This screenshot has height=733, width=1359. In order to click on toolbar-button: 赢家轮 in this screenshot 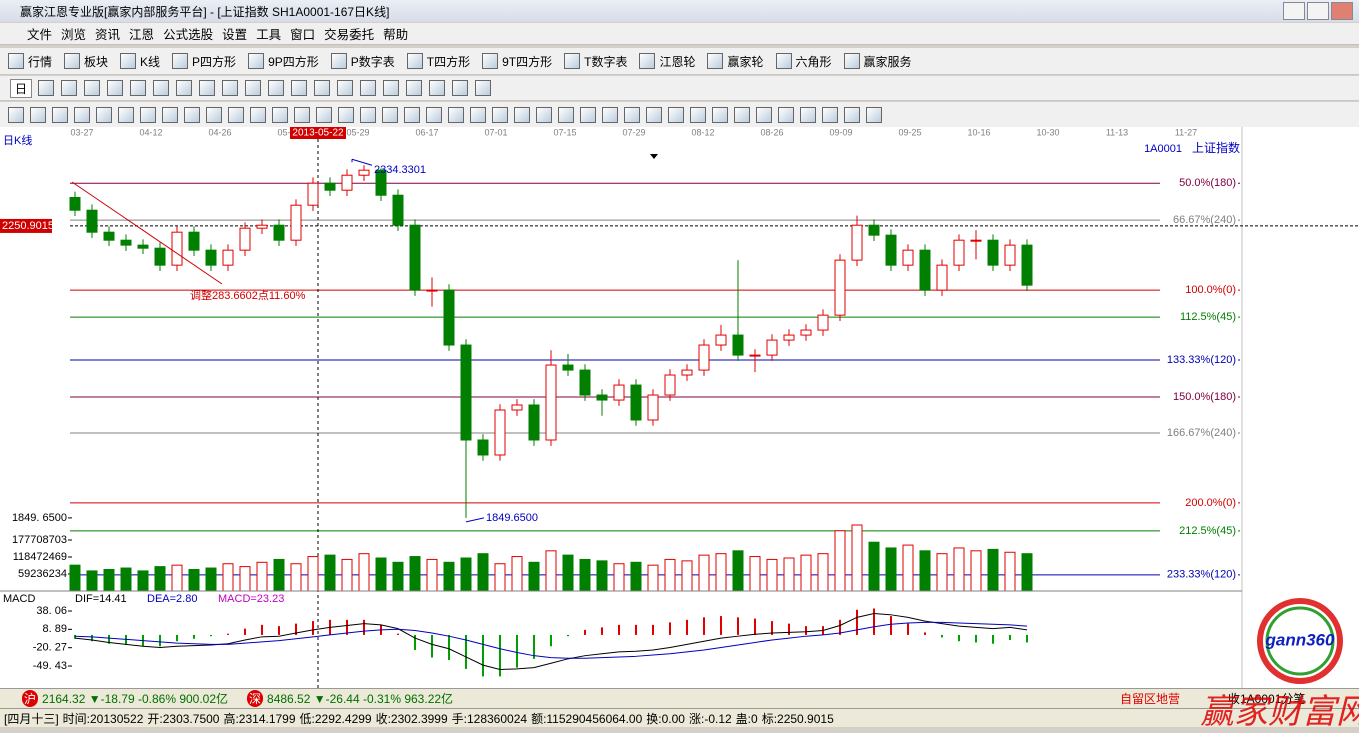, I will do `click(735, 61)`.